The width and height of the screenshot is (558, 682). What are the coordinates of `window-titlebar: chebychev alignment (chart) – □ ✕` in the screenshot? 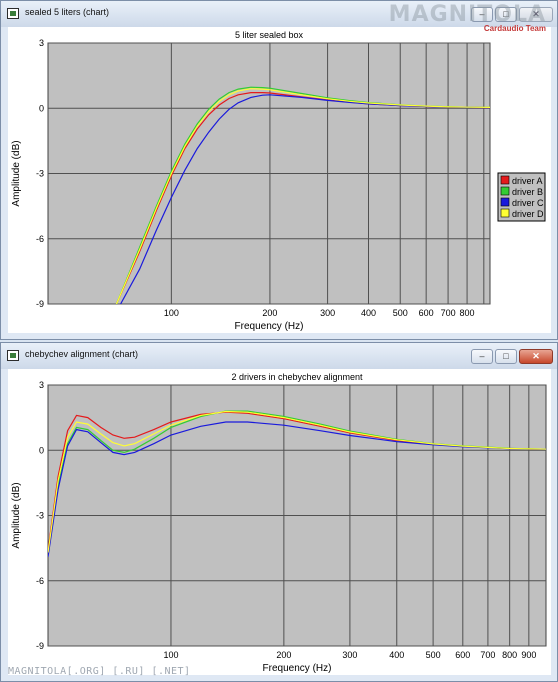 It's located at (279, 356).